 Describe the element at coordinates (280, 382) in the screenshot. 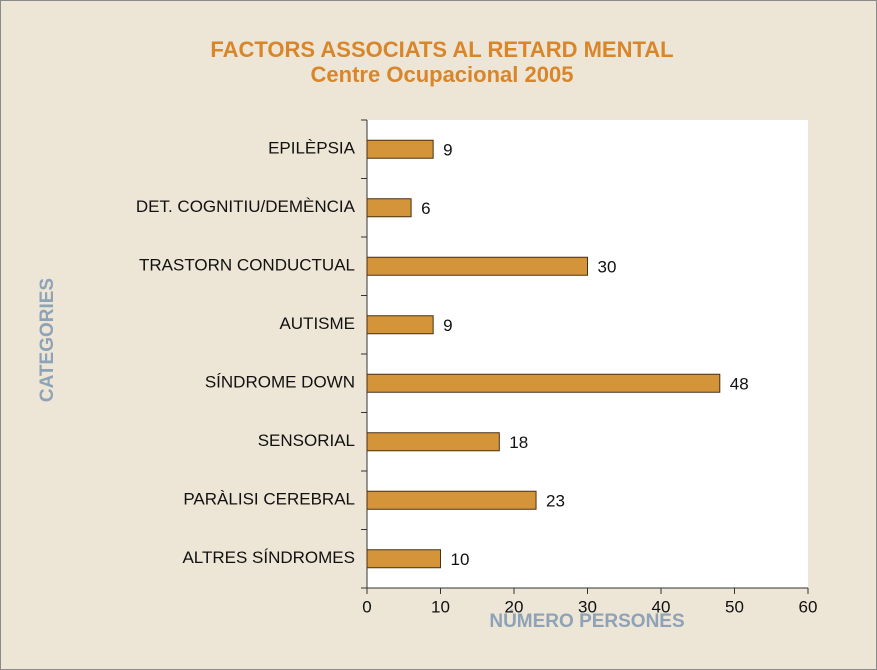

I see `y-tick-label: SÍNDROME DOWN` at that location.